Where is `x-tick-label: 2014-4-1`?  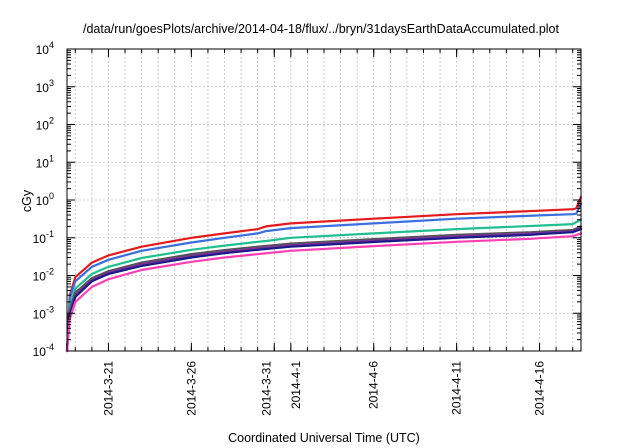 x-tick-label: 2014-4-1 is located at coordinates (296, 385).